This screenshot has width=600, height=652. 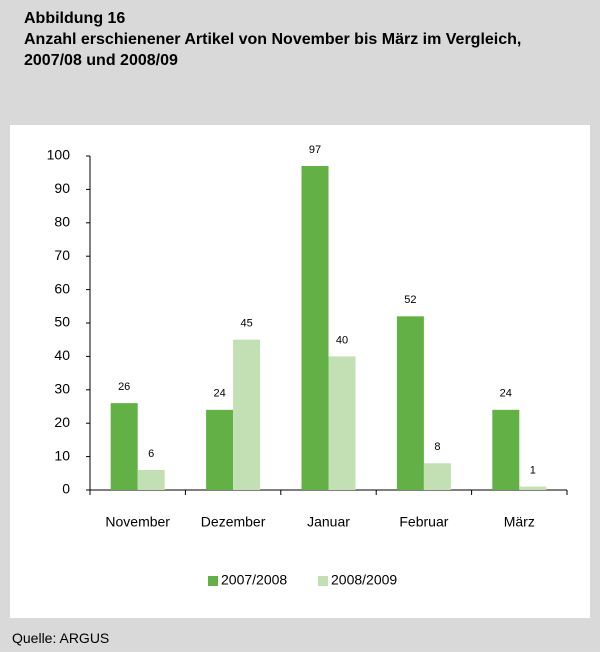 I want to click on y-tick-label: 0, so click(x=66, y=489).